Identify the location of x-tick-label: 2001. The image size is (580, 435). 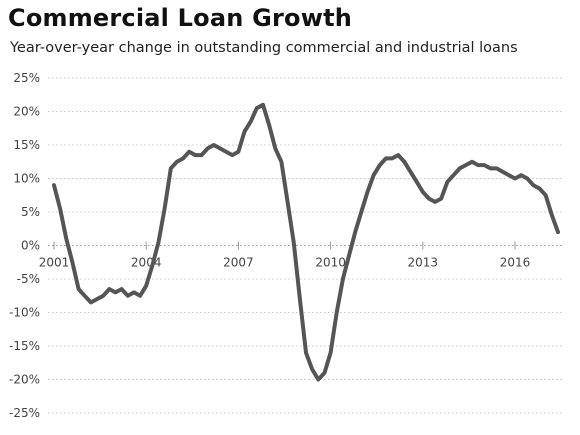
(54, 263).